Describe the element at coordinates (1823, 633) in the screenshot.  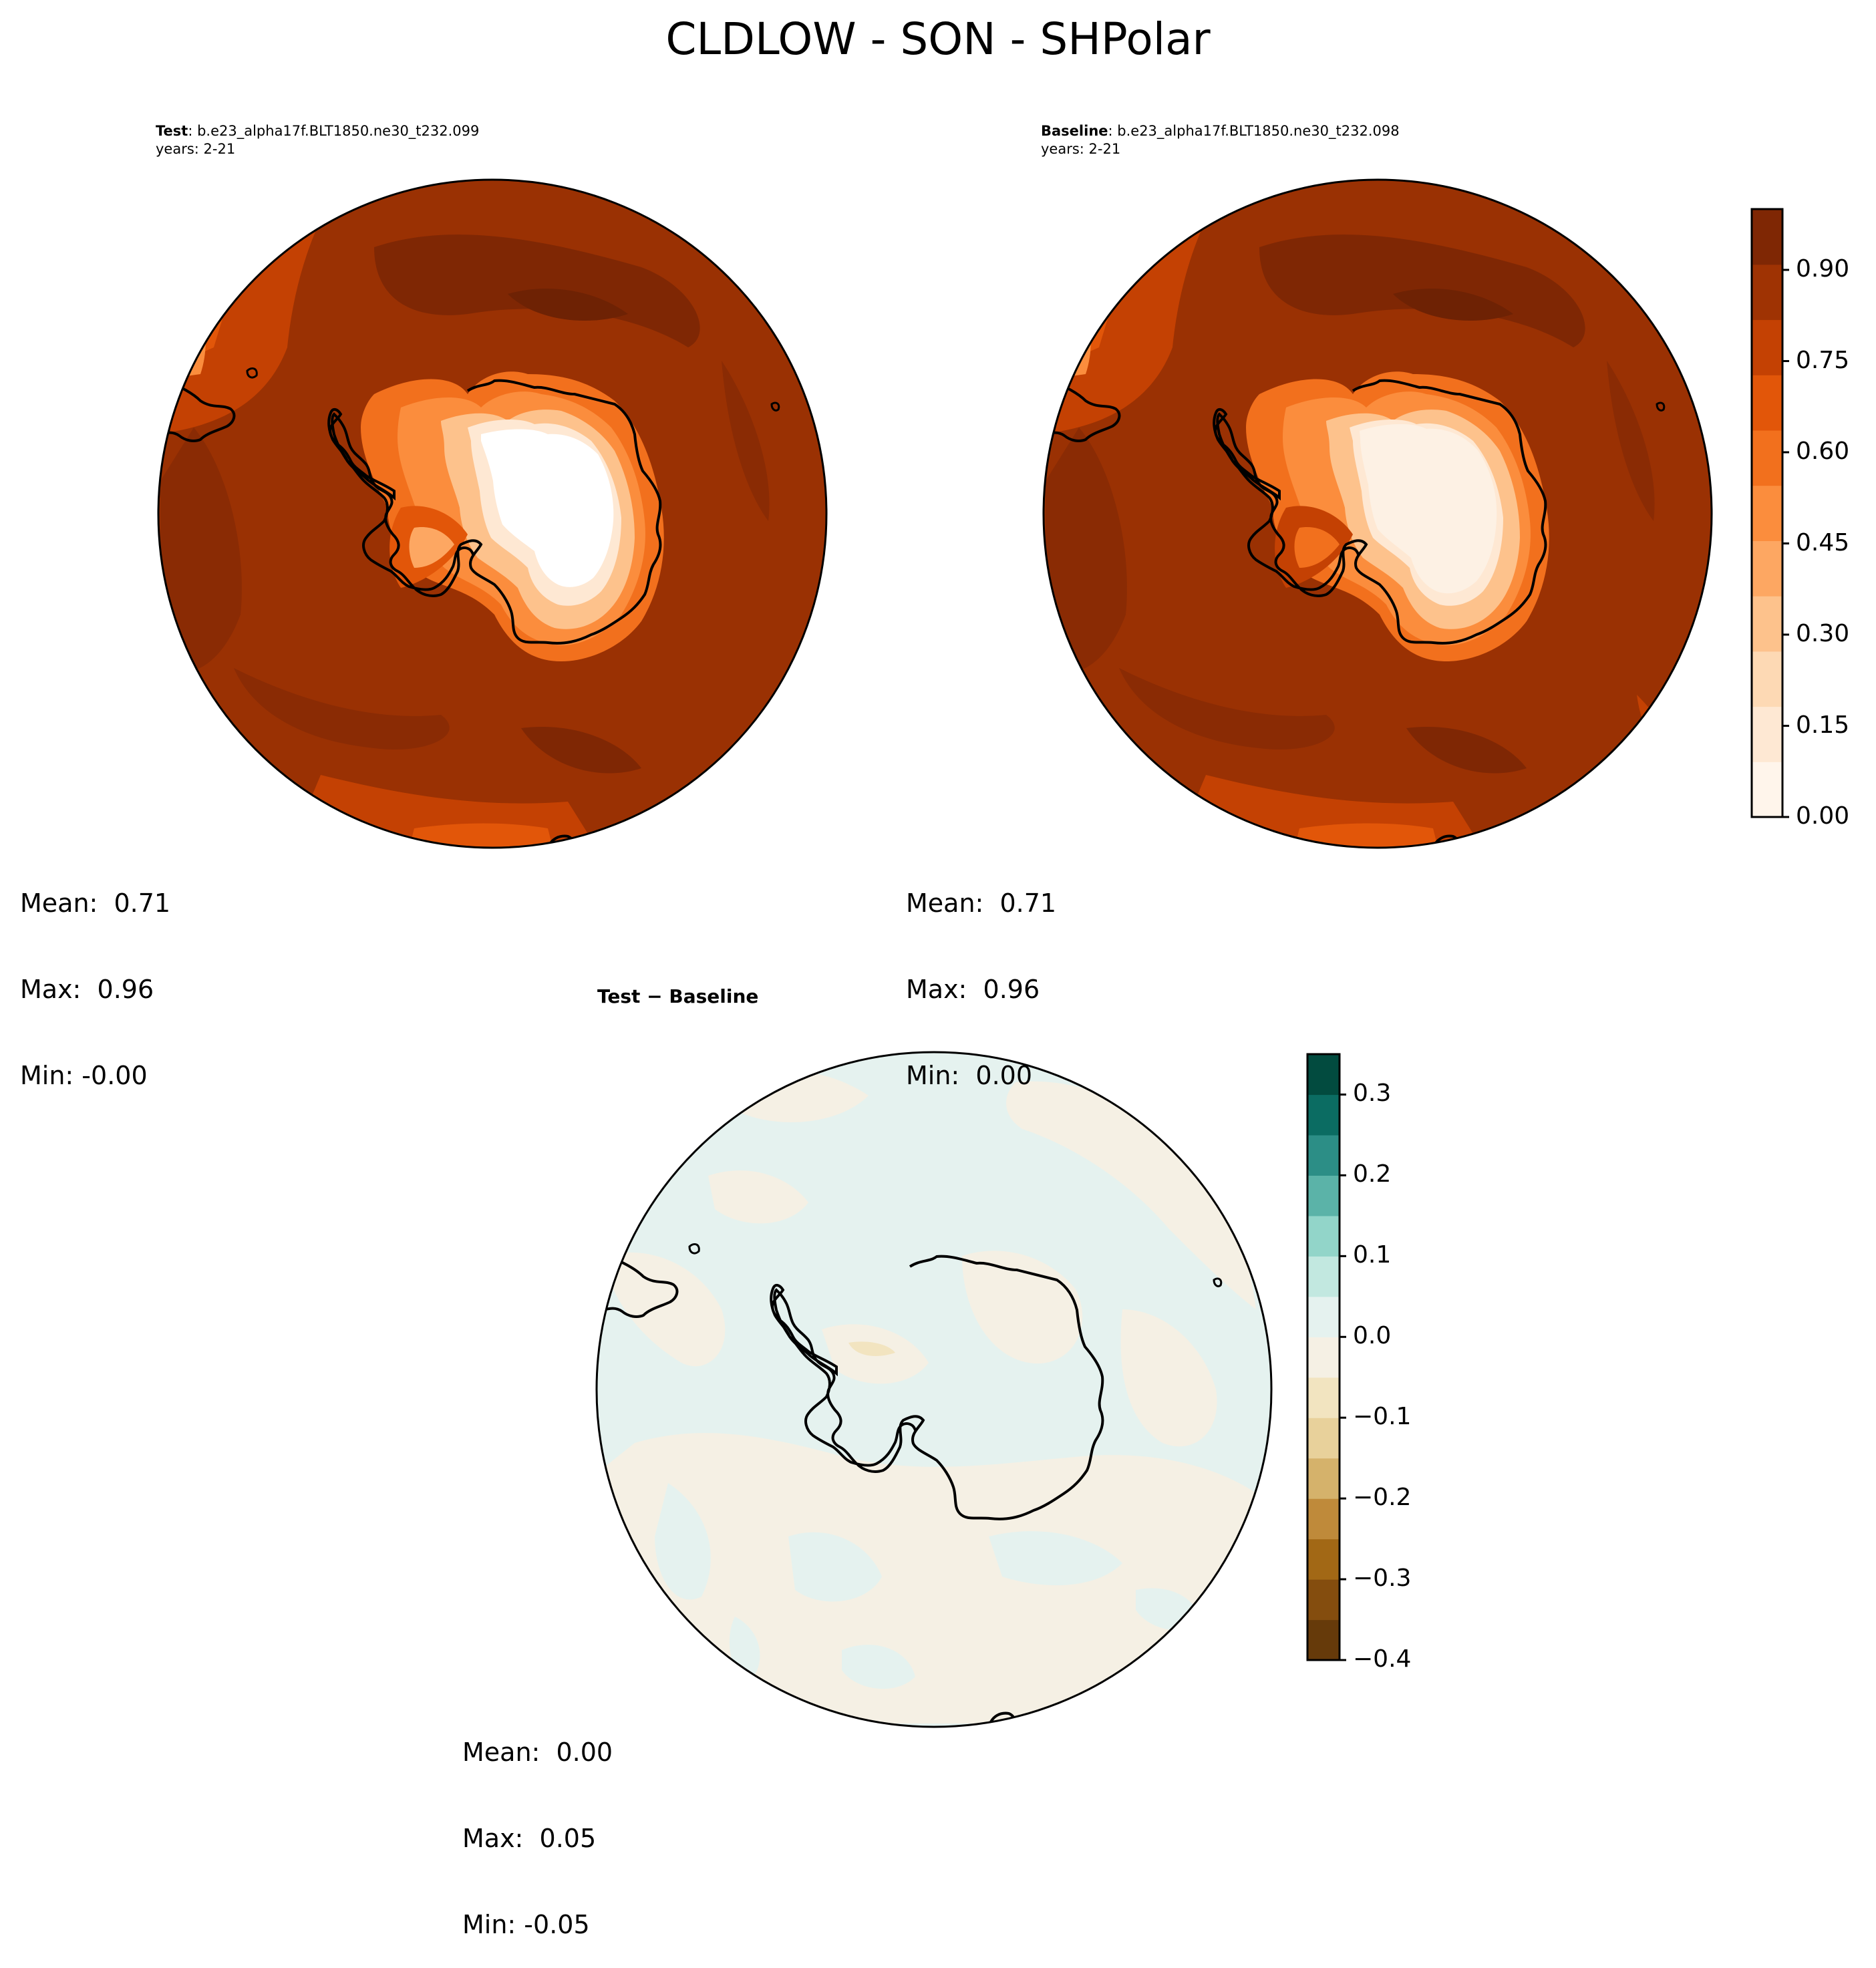
I see `field-colorbar-tick-label: 0.30` at that location.